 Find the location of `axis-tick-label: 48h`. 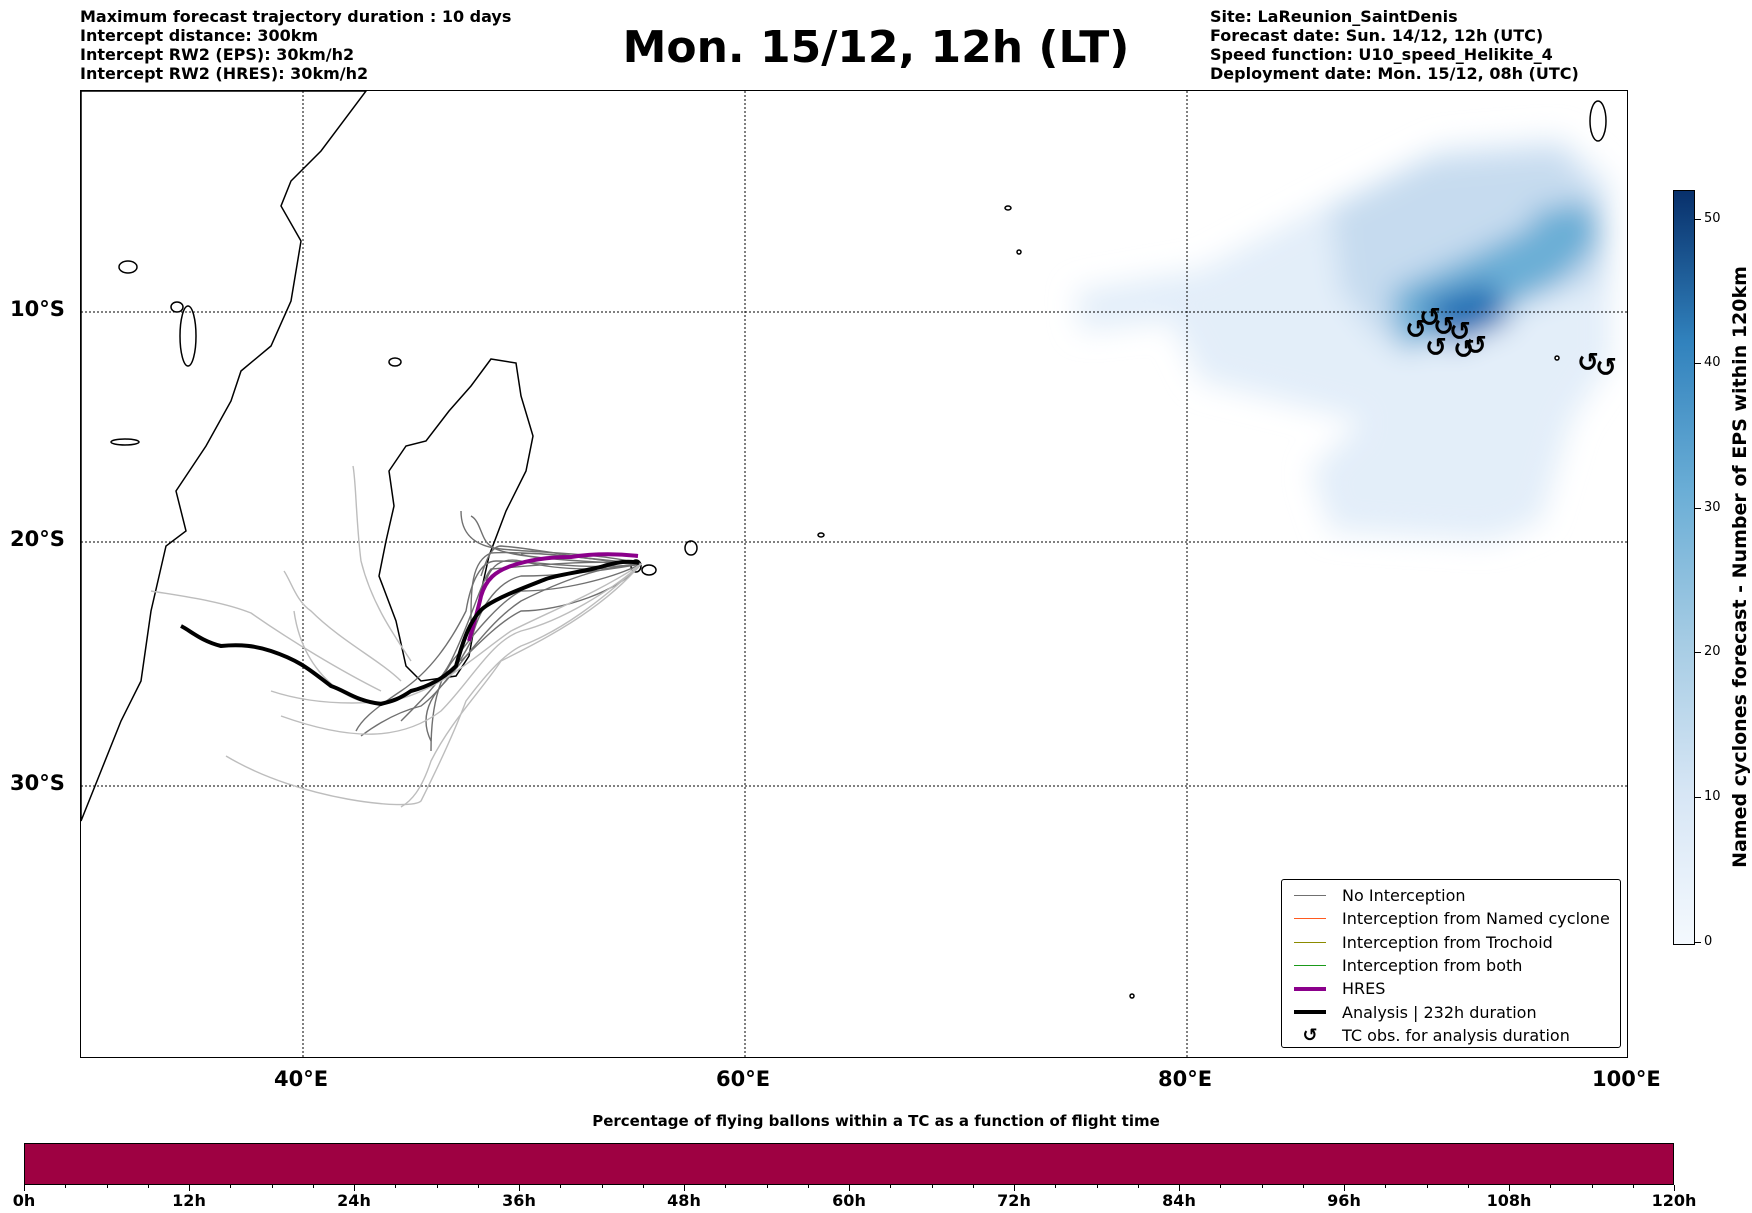

axis-tick-label: 48h is located at coordinates (684, 1200).